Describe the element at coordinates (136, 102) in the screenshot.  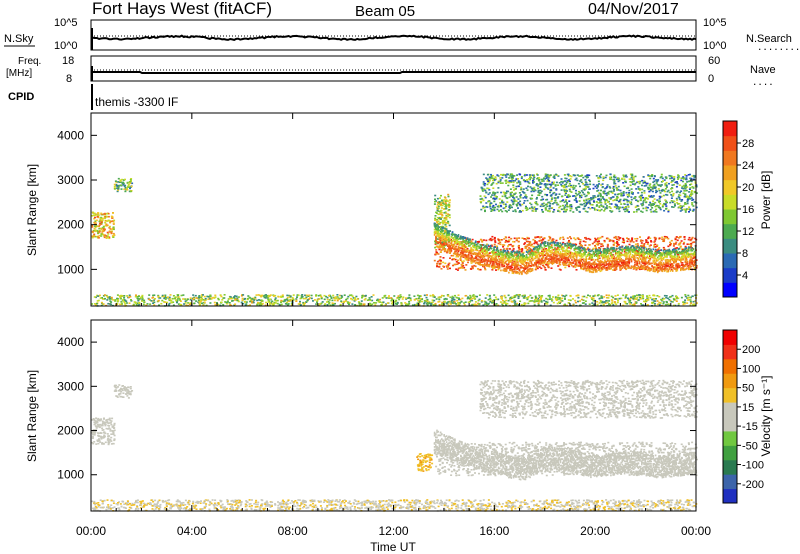
I see `cpid-text: themis -3300 IF` at that location.